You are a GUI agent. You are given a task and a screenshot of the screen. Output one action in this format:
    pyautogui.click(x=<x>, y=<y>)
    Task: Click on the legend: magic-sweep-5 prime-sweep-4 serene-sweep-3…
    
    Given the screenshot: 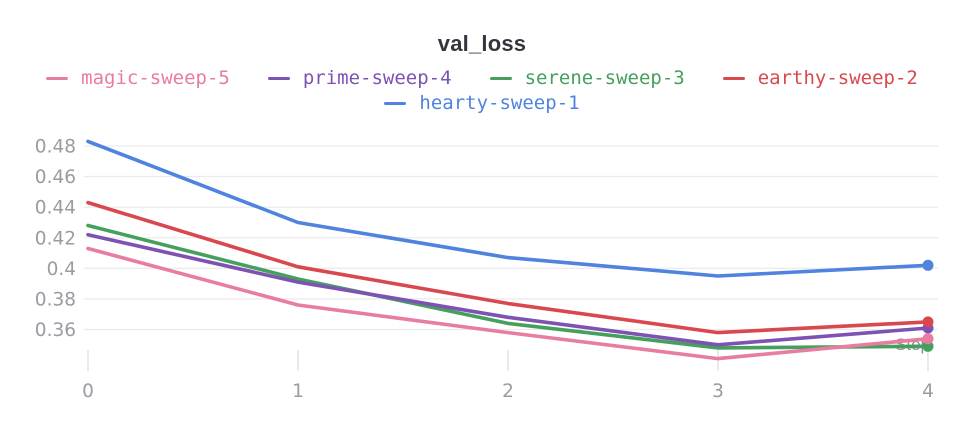 What is the action you would take?
    pyautogui.click(x=482, y=91)
    